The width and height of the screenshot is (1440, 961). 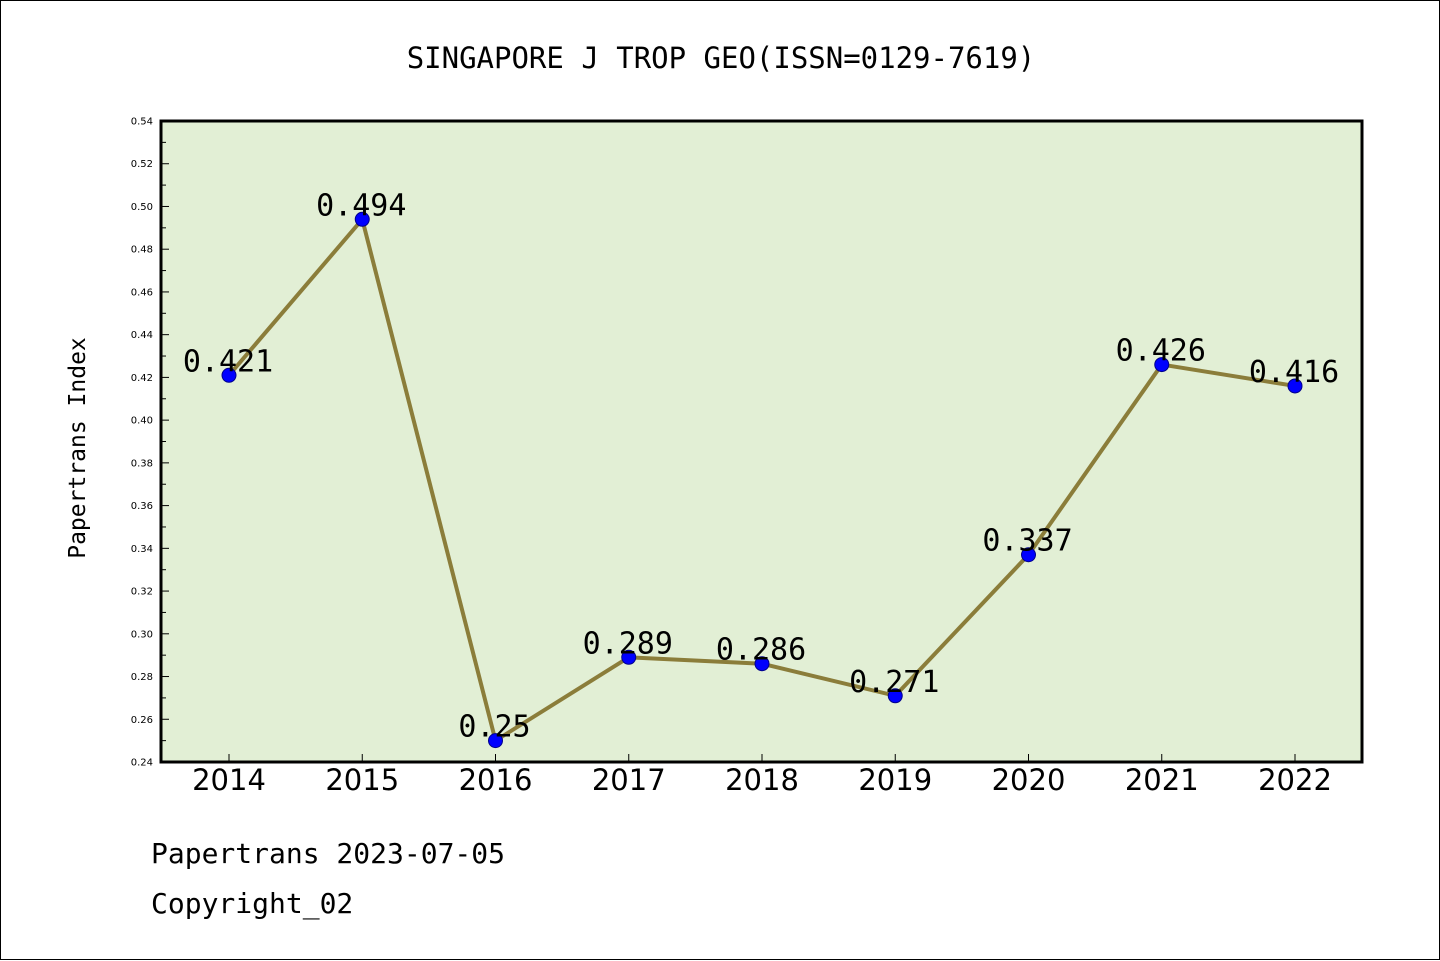 What do you see at coordinates (142, 250) in the screenshot?
I see `y-tick-label: 0.48` at bounding box center [142, 250].